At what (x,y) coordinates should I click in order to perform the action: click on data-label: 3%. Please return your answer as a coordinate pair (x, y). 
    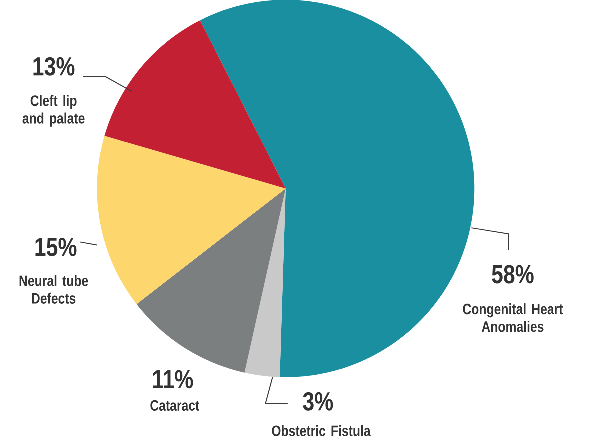
    Looking at the image, I should click on (318, 402).